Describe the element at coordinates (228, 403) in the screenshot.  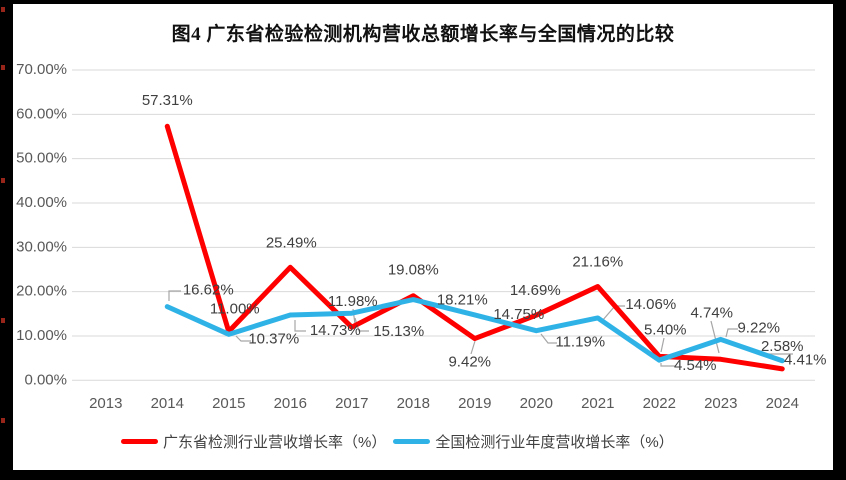
I see `x-axis-tick-label: 2015` at that location.